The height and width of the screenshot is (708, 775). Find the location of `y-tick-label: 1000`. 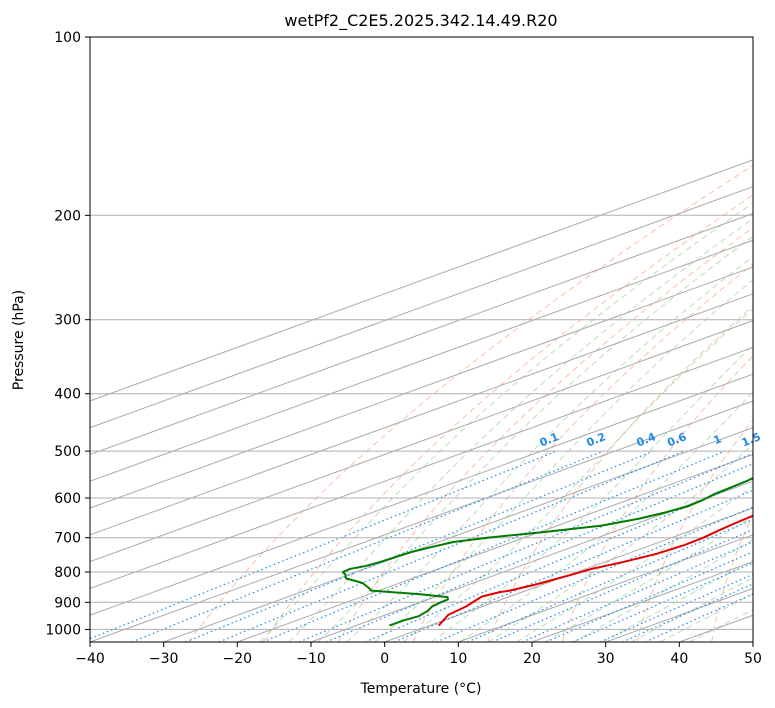

y-tick-label: 1000 is located at coordinates (63, 630).